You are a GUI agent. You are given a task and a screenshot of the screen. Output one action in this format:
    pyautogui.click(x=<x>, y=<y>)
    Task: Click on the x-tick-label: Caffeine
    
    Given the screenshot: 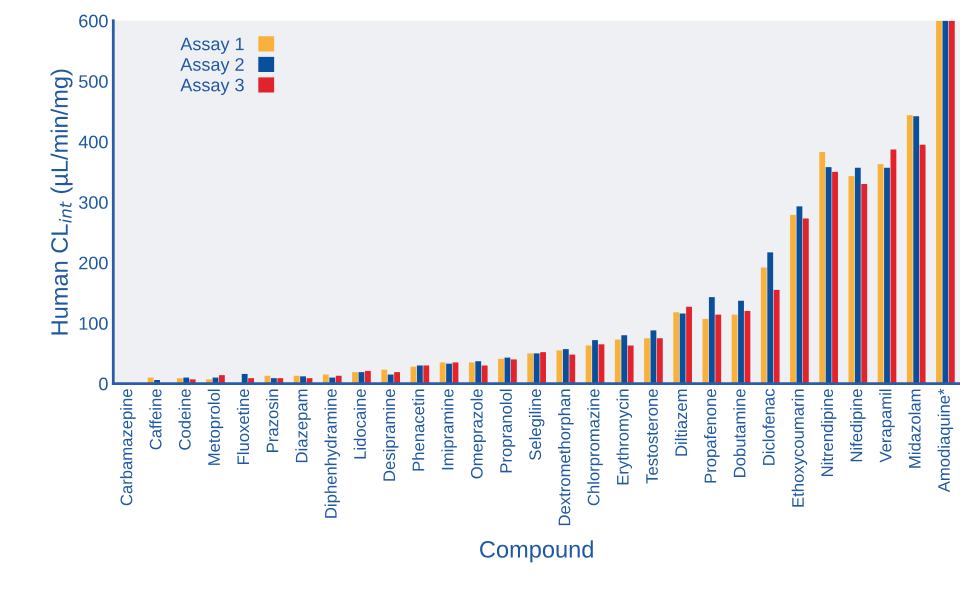 What is the action you would take?
    pyautogui.click(x=155, y=419)
    